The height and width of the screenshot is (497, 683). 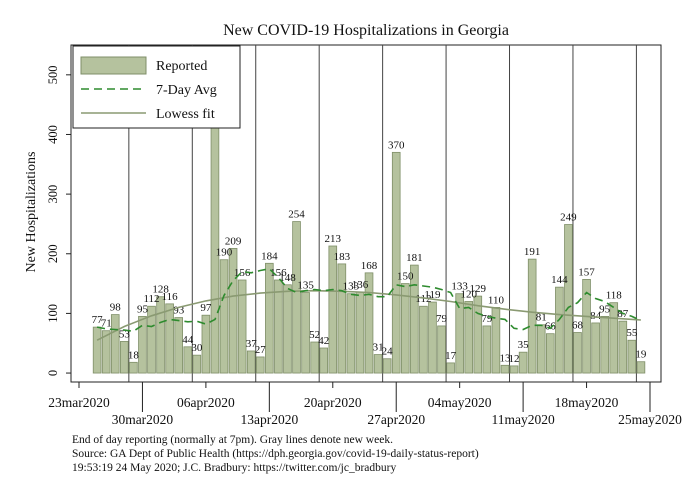 I want to click on legend-swatch-reported, so click(x=113, y=65).